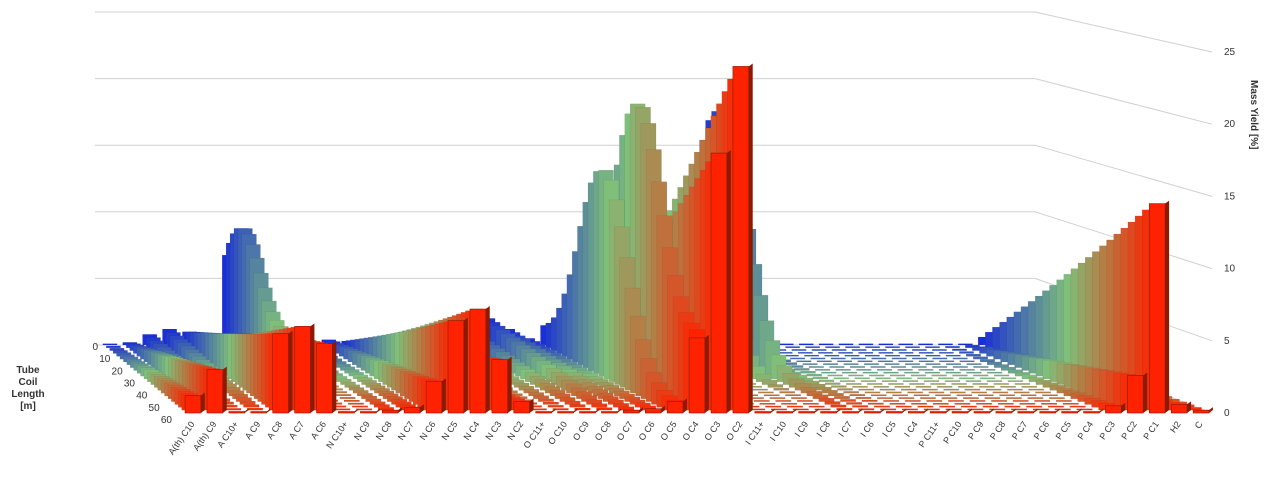 This screenshot has height=478, width=1271. I want to click on y-tick-label: 20, so click(1230, 124).